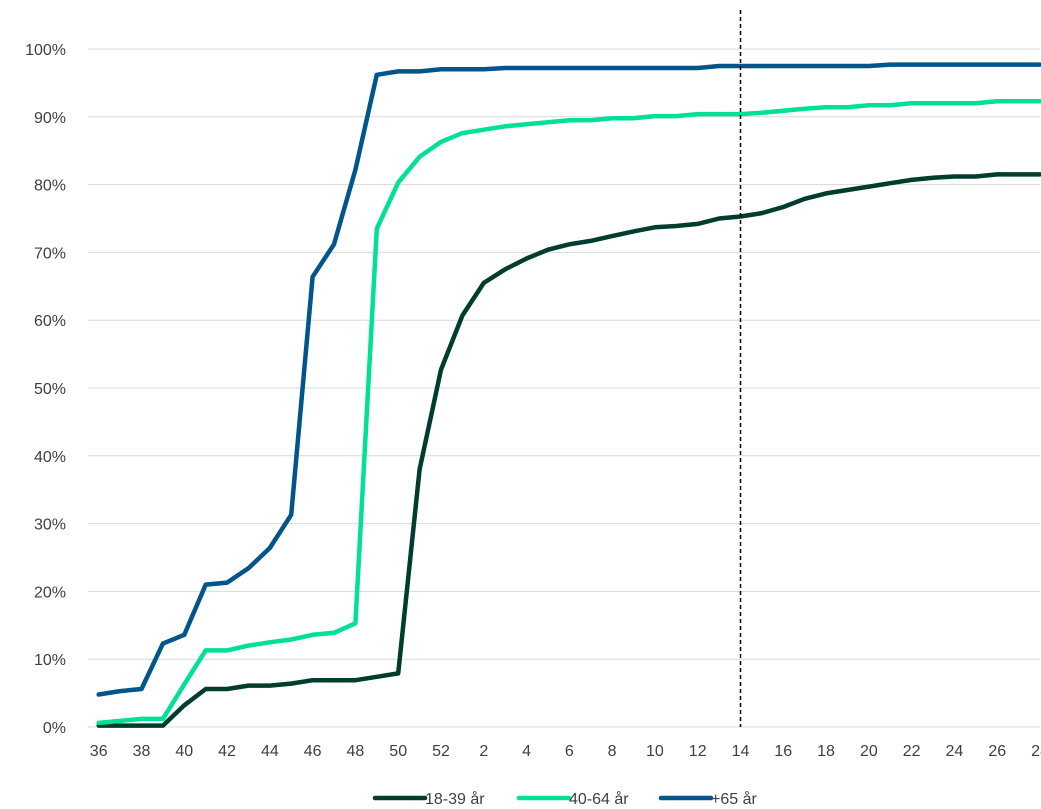 The image size is (1041, 809). Describe the element at coordinates (398, 751) in the screenshot. I see `x-tick-label: 50` at that location.